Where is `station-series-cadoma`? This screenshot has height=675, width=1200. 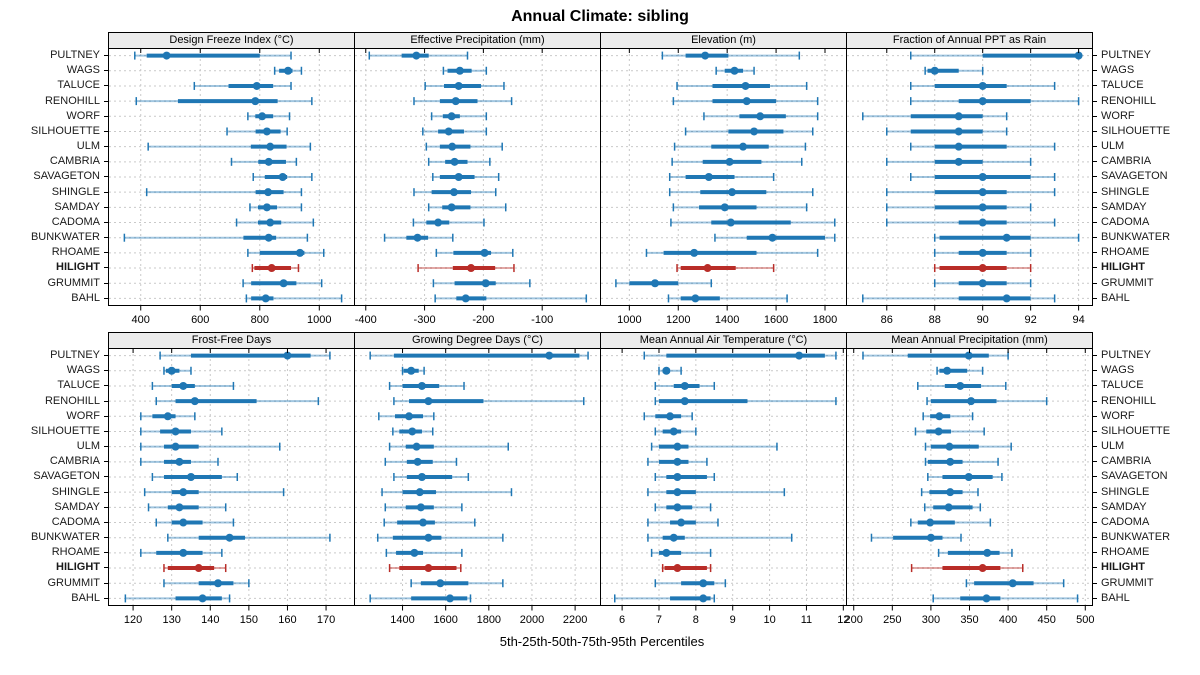 station-series-cadoma is located at coordinates (429, 522).